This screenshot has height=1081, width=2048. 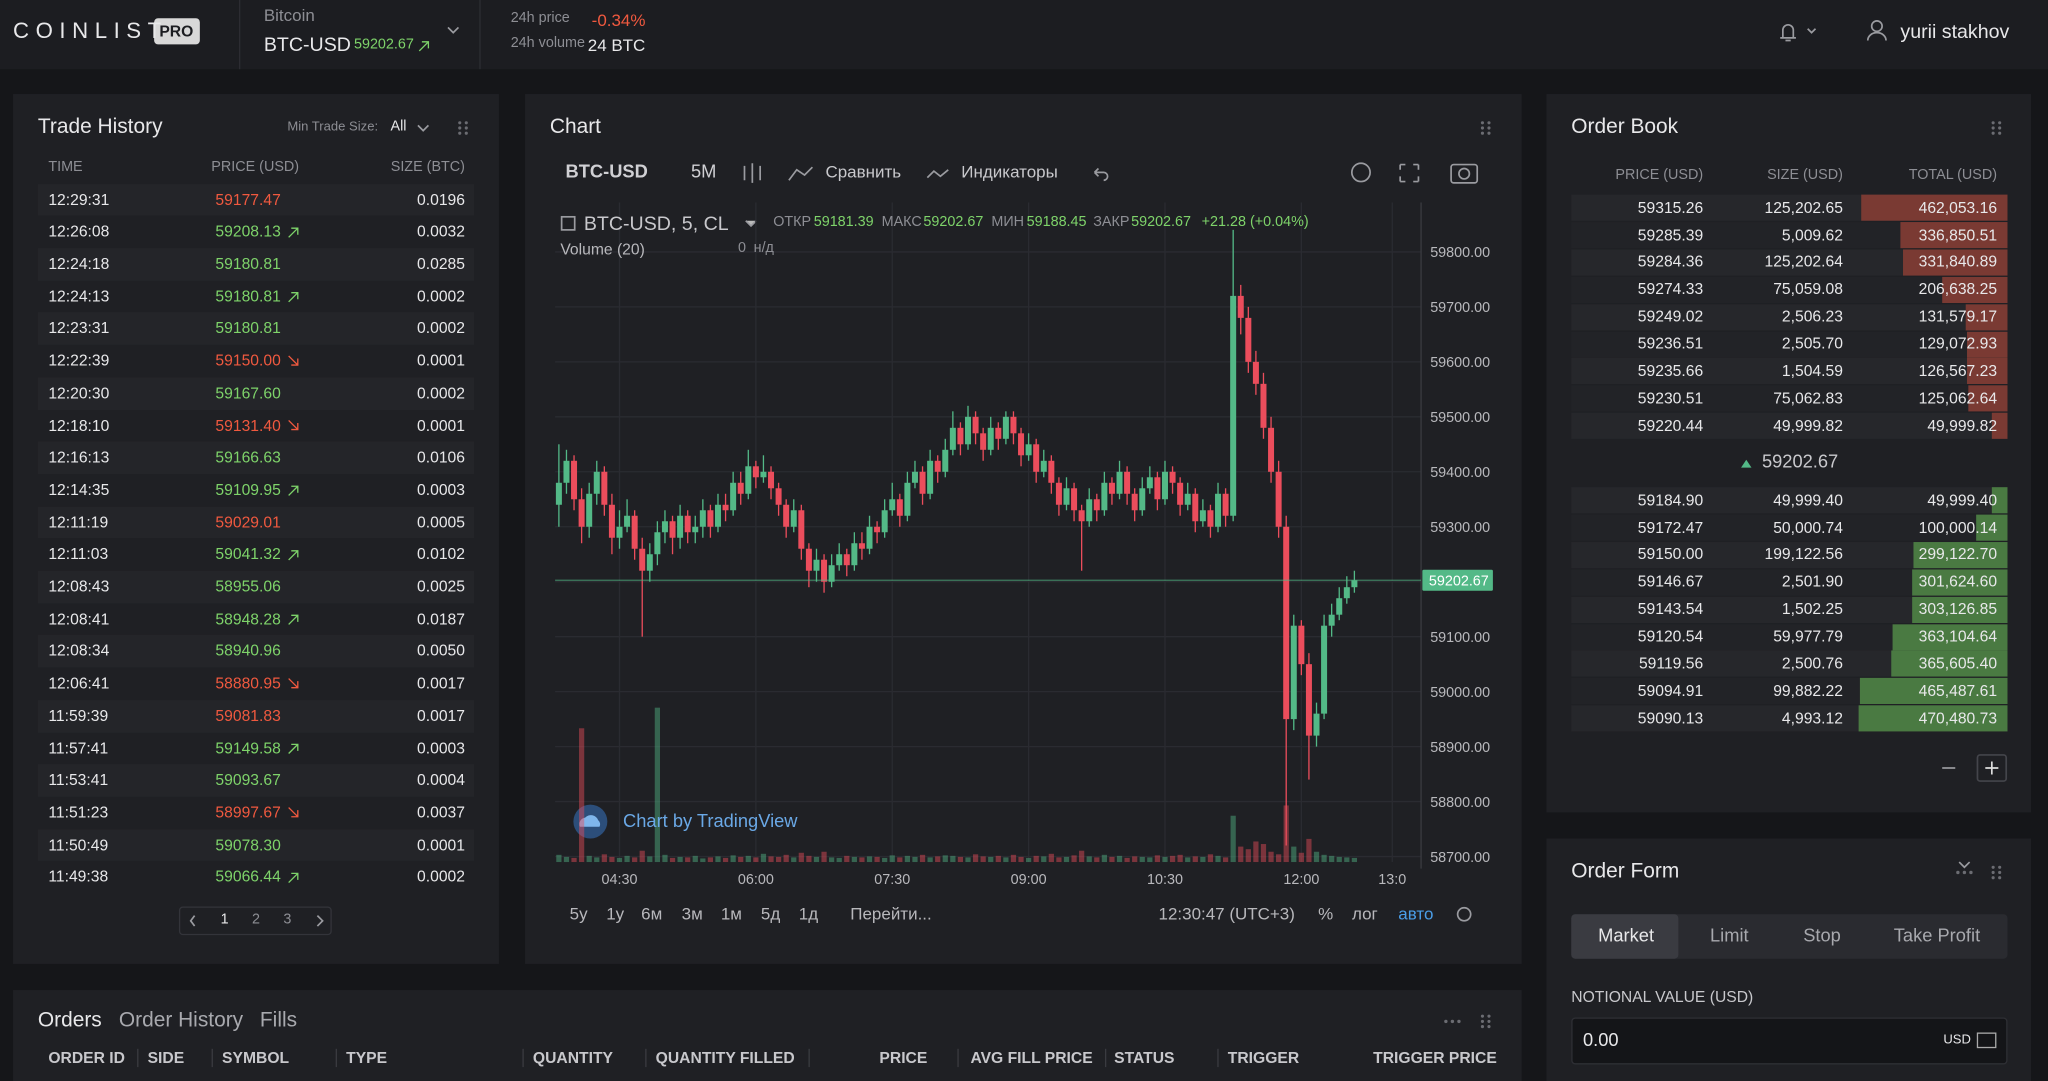 I want to click on page-number: 3, so click(x=287, y=920).